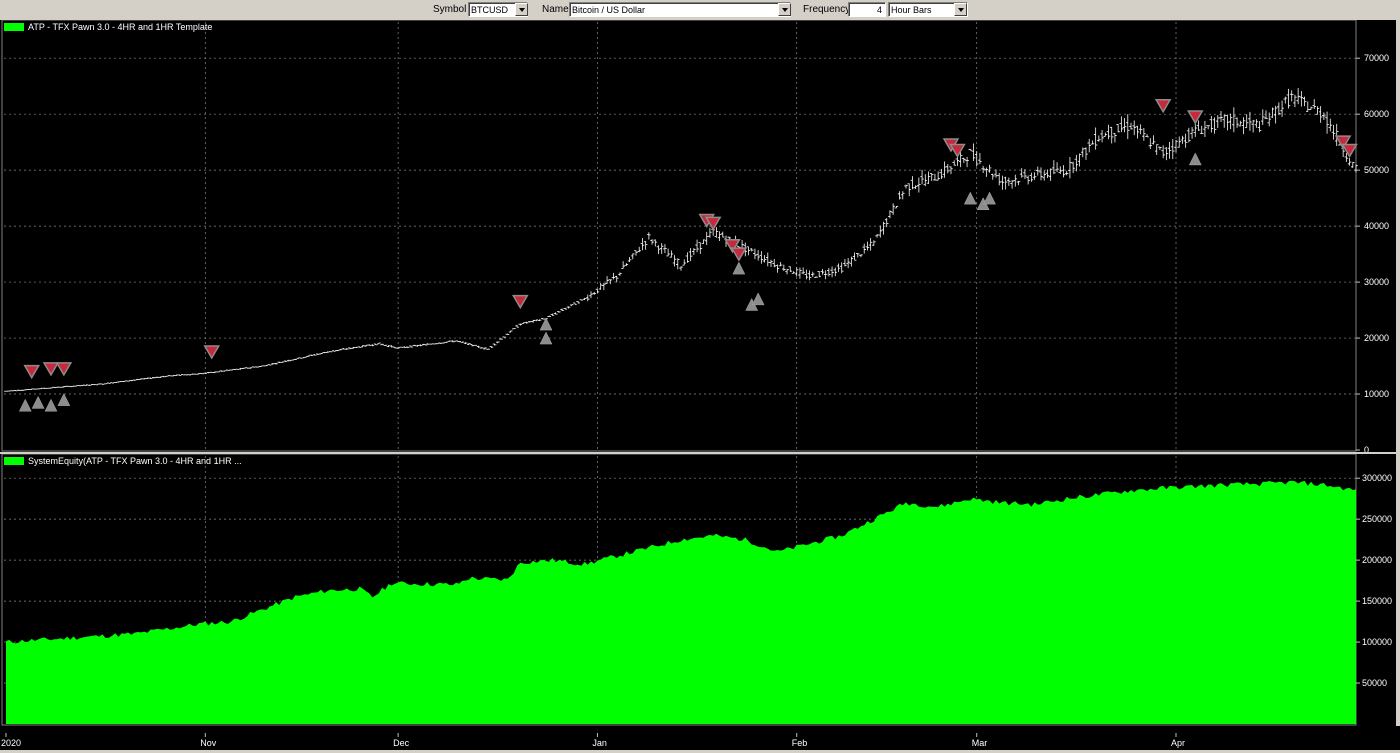 This screenshot has height=753, width=1400. Describe the element at coordinates (1377, 560) in the screenshot. I see `equity-tick-label: 200000` at that location.